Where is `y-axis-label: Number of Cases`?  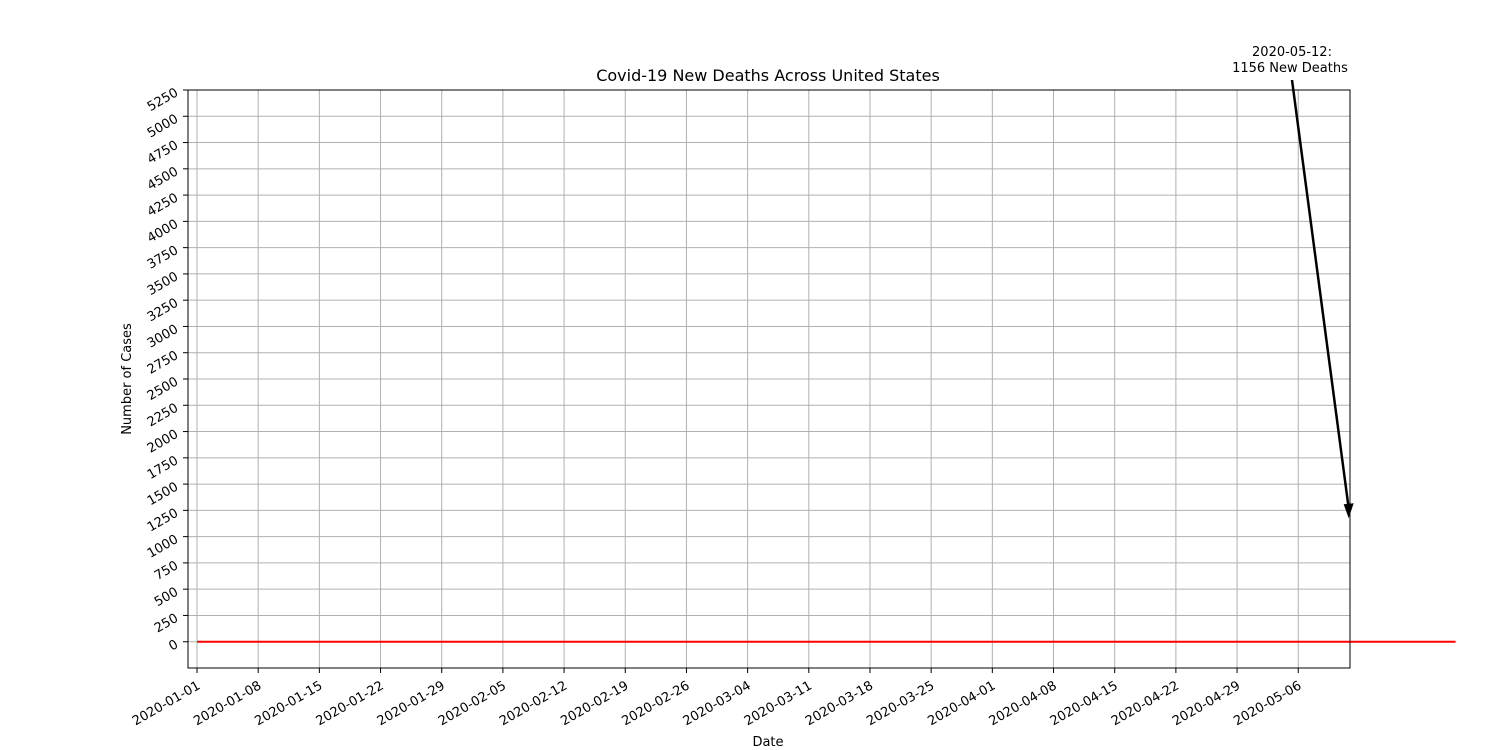 y-axis-label: Number of Cases is located at coordinates (127, 379).